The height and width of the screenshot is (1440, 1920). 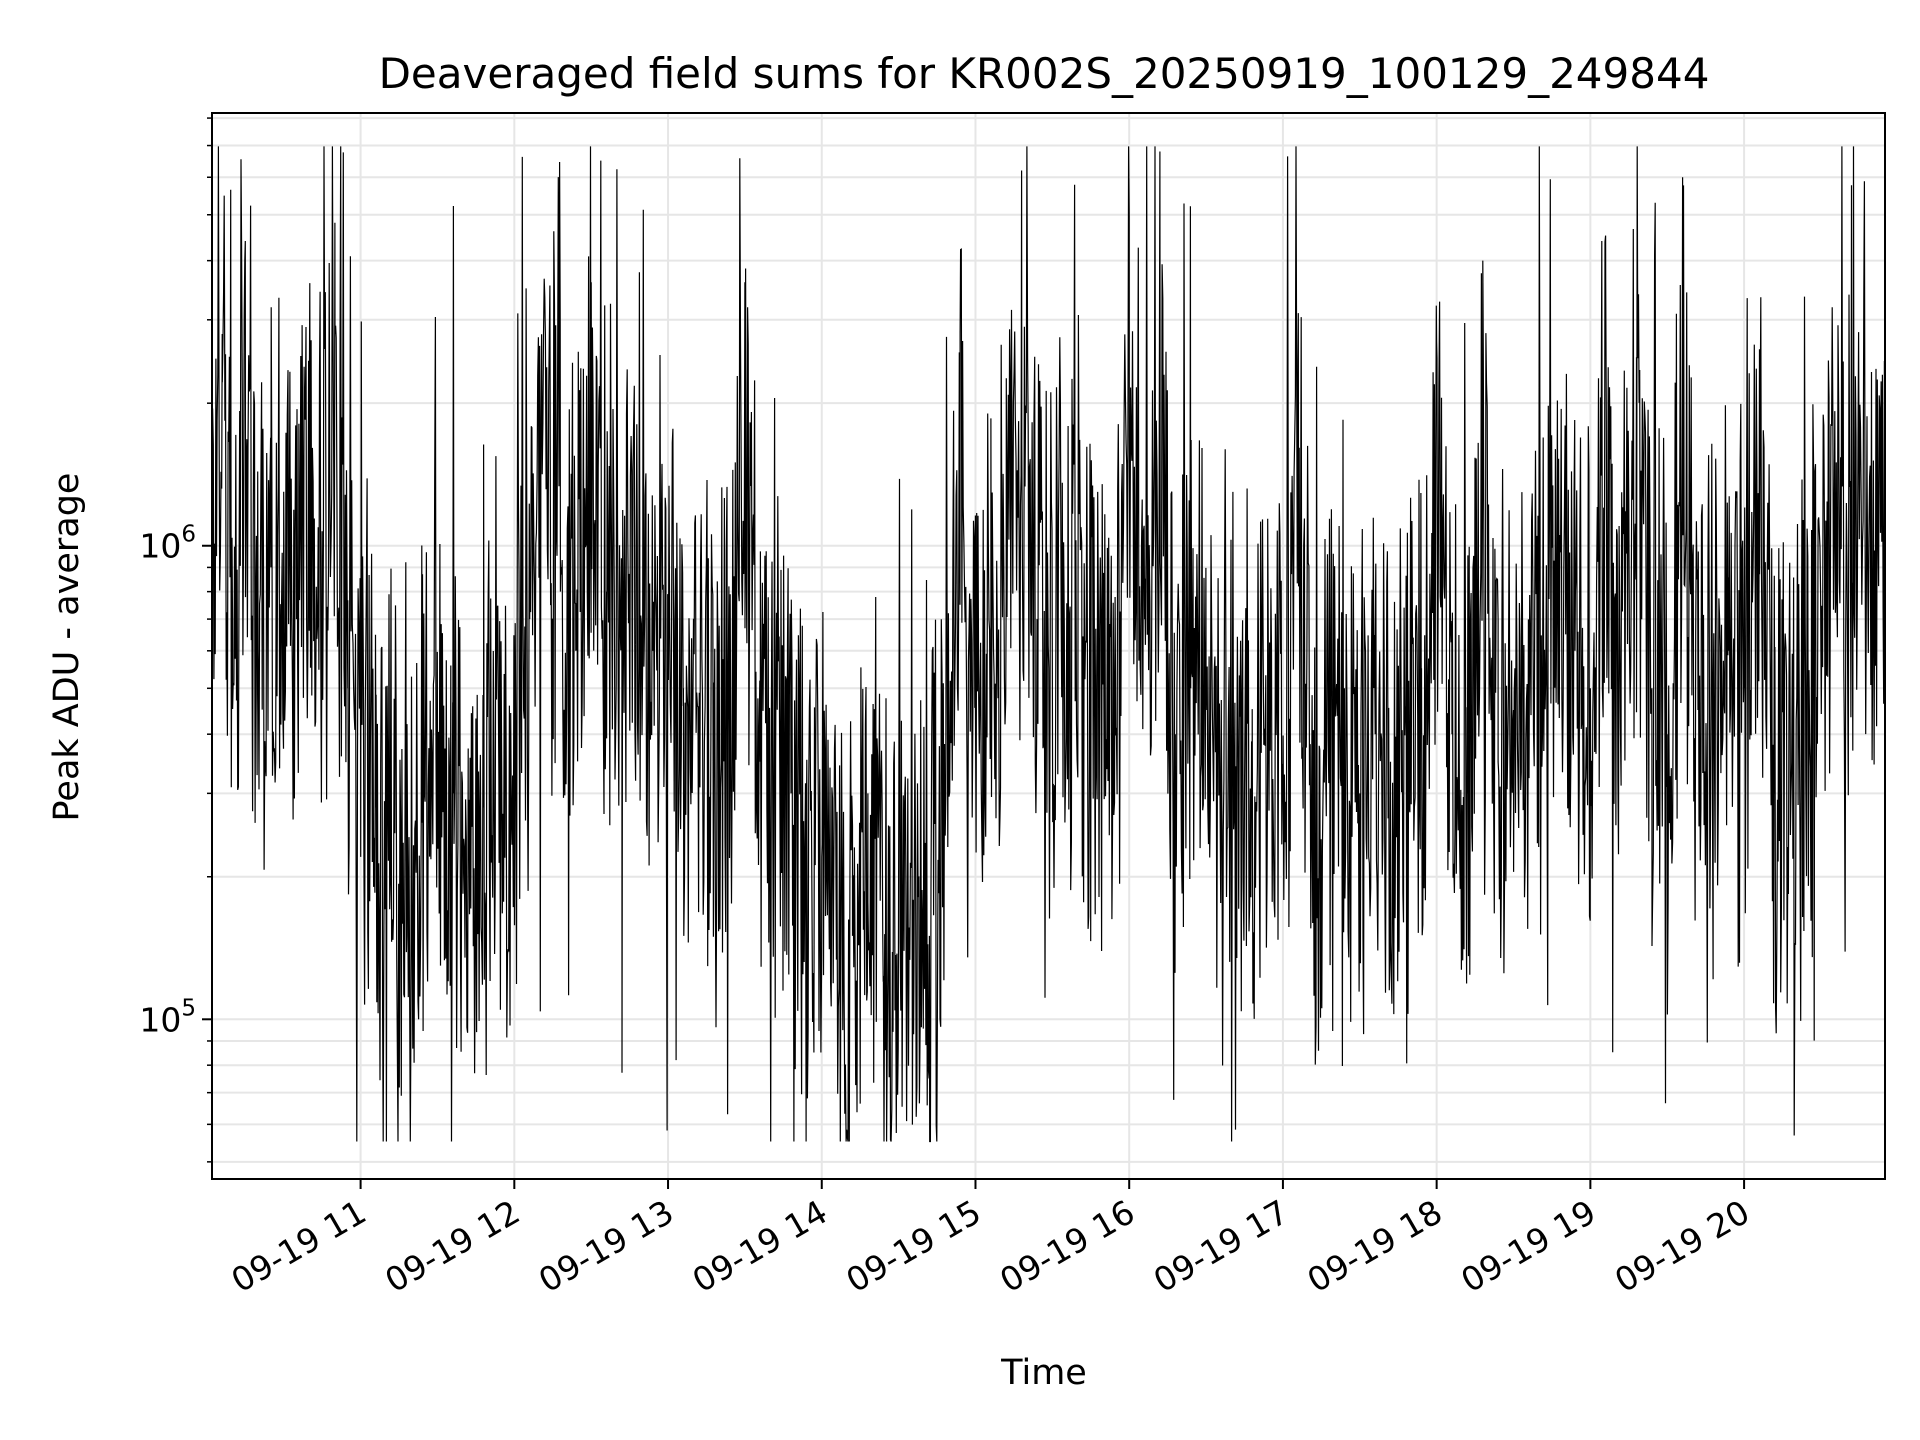 What do you see at coordinates (67, 647) in the screenshot?
I see `y-axis-label: Peak ADU - average` at bounding box center [67, 647].